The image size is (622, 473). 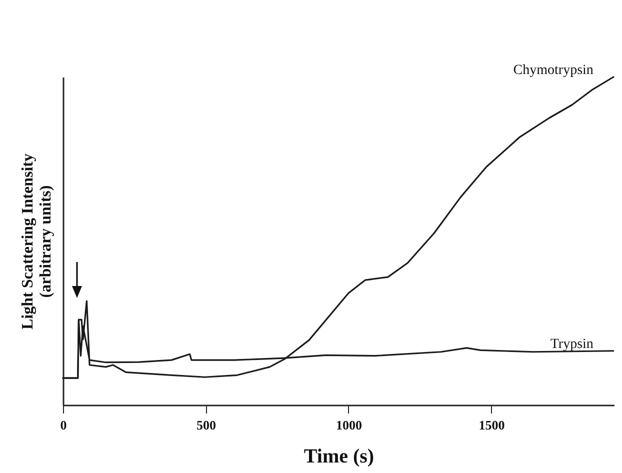 I want to click on y-axis-title: Light Scattering Intensity (arbitrary units), so click(x=37, y=242).